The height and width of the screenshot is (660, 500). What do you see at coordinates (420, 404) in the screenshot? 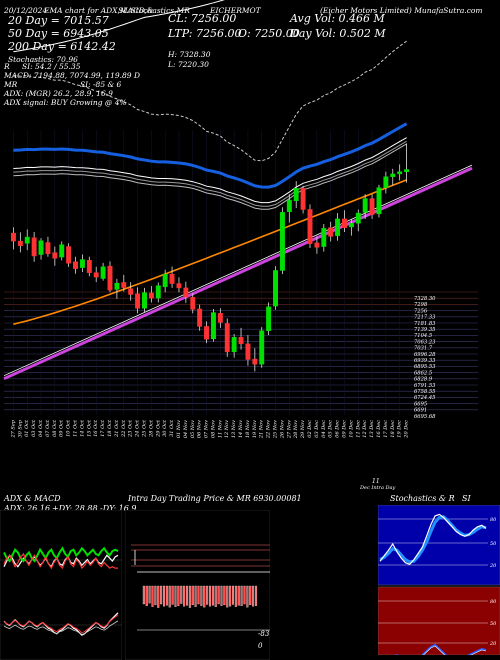
I see `price-tick: 6695` at bounding box center [420, 404].